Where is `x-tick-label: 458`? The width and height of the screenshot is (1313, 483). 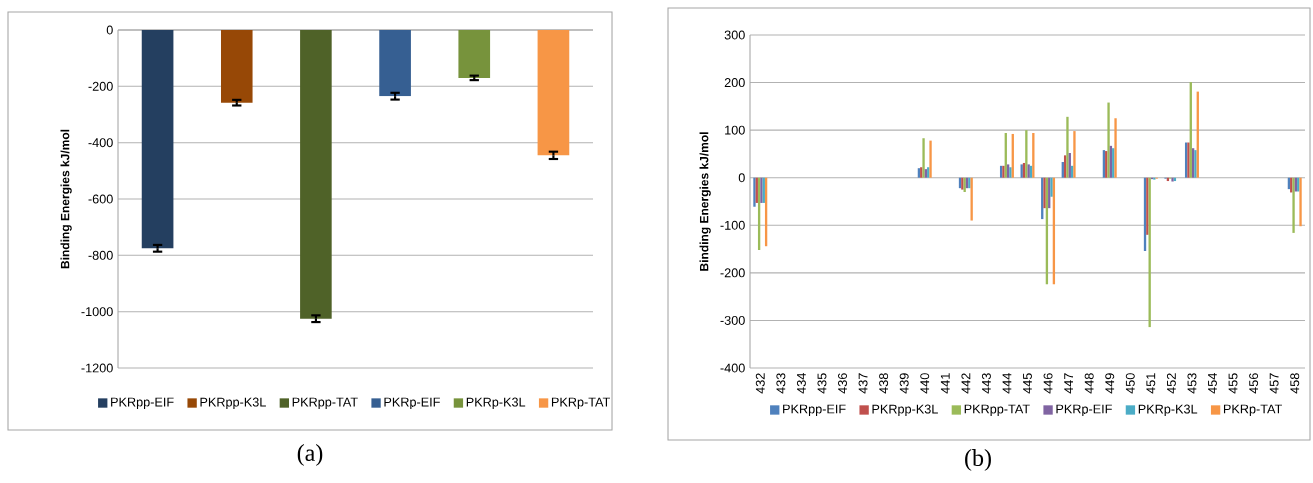 x-tick-label: 458 is located at coordinates (1295, 383).